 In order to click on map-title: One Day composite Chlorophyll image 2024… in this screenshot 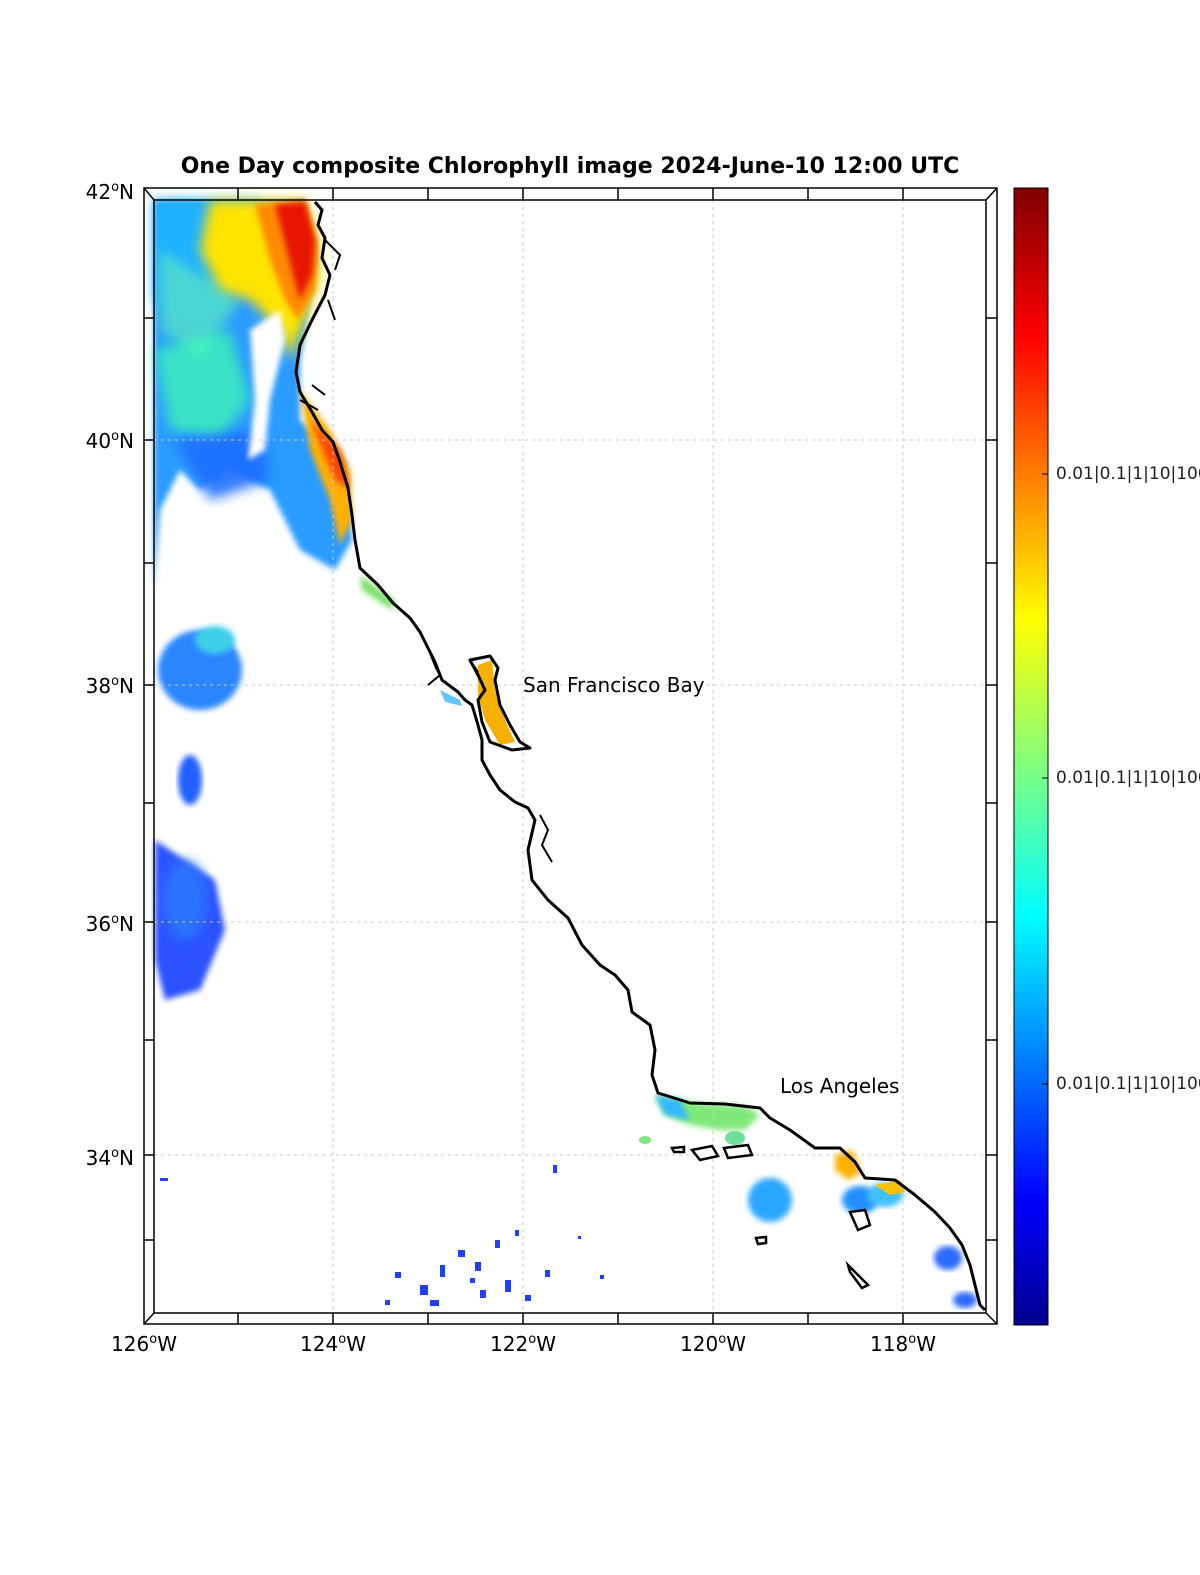, I will do `click(570, 166)`.